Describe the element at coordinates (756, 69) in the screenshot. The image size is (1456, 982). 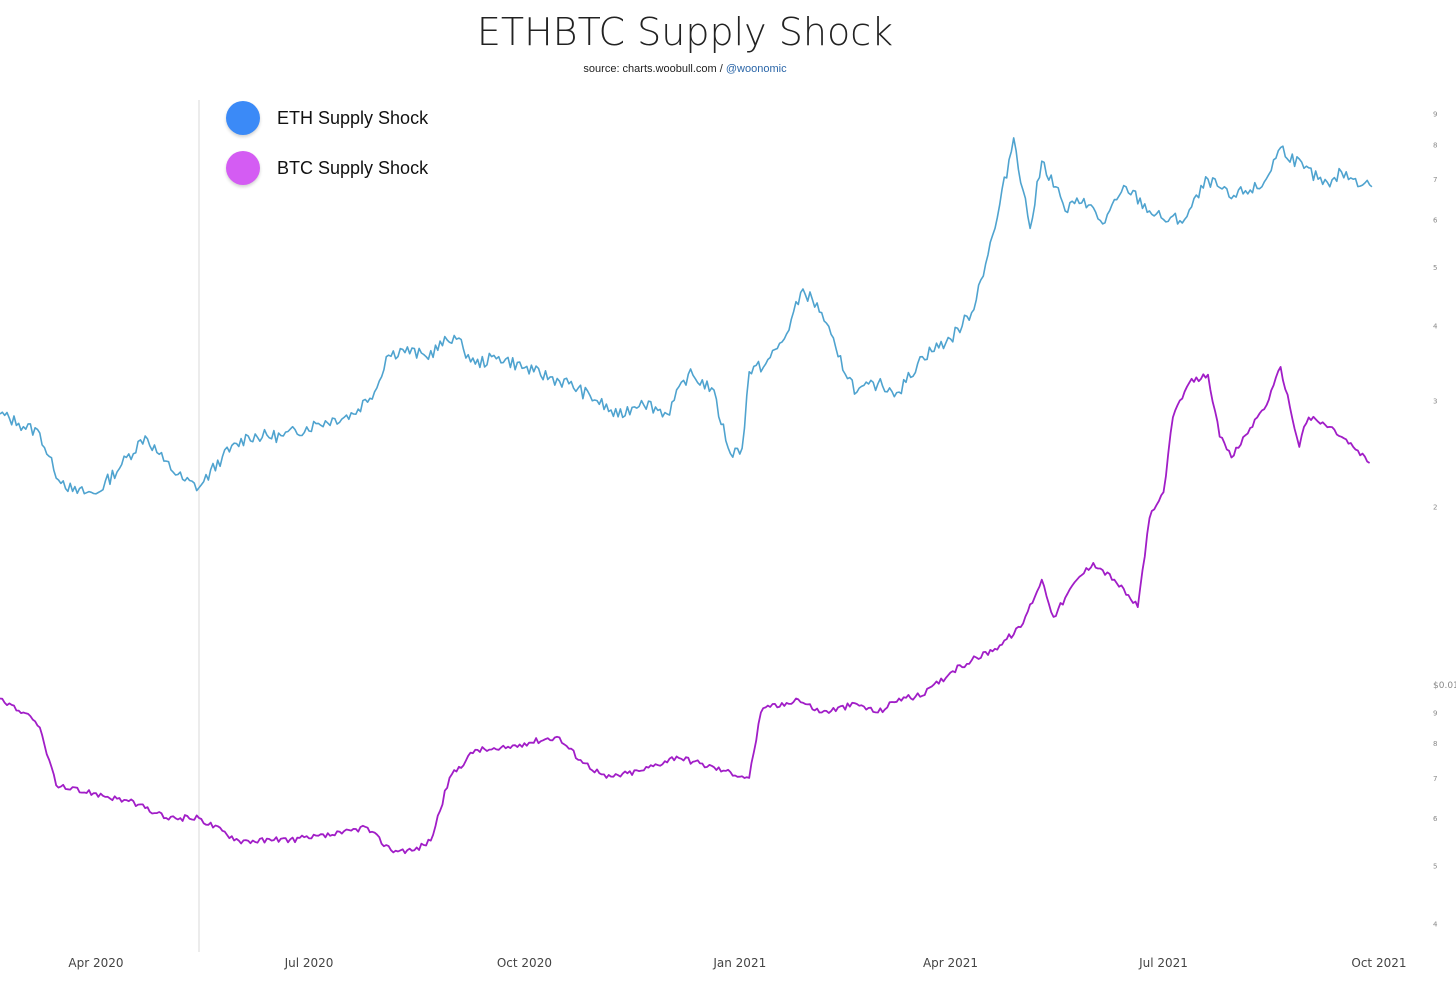
I see `author-handle-link: @woonomic` at that location.